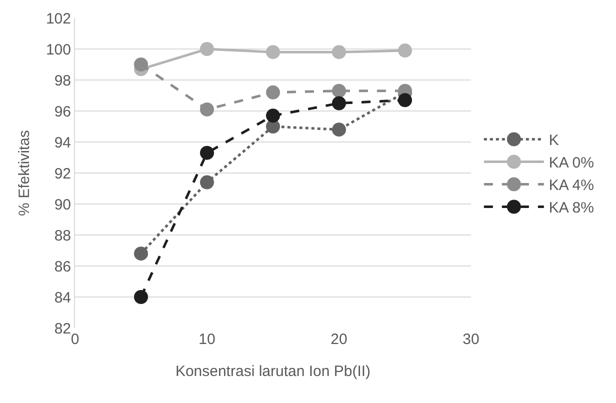 The image size is (616, 403). What do you see at coordinates (571, 208) in the screenshot?
I see `legend-label: KA 8%` at bounding box center [571, 208].